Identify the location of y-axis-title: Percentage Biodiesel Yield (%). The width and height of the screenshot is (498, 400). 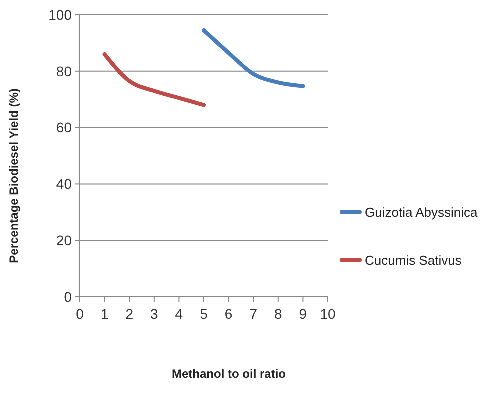
(14, 176).